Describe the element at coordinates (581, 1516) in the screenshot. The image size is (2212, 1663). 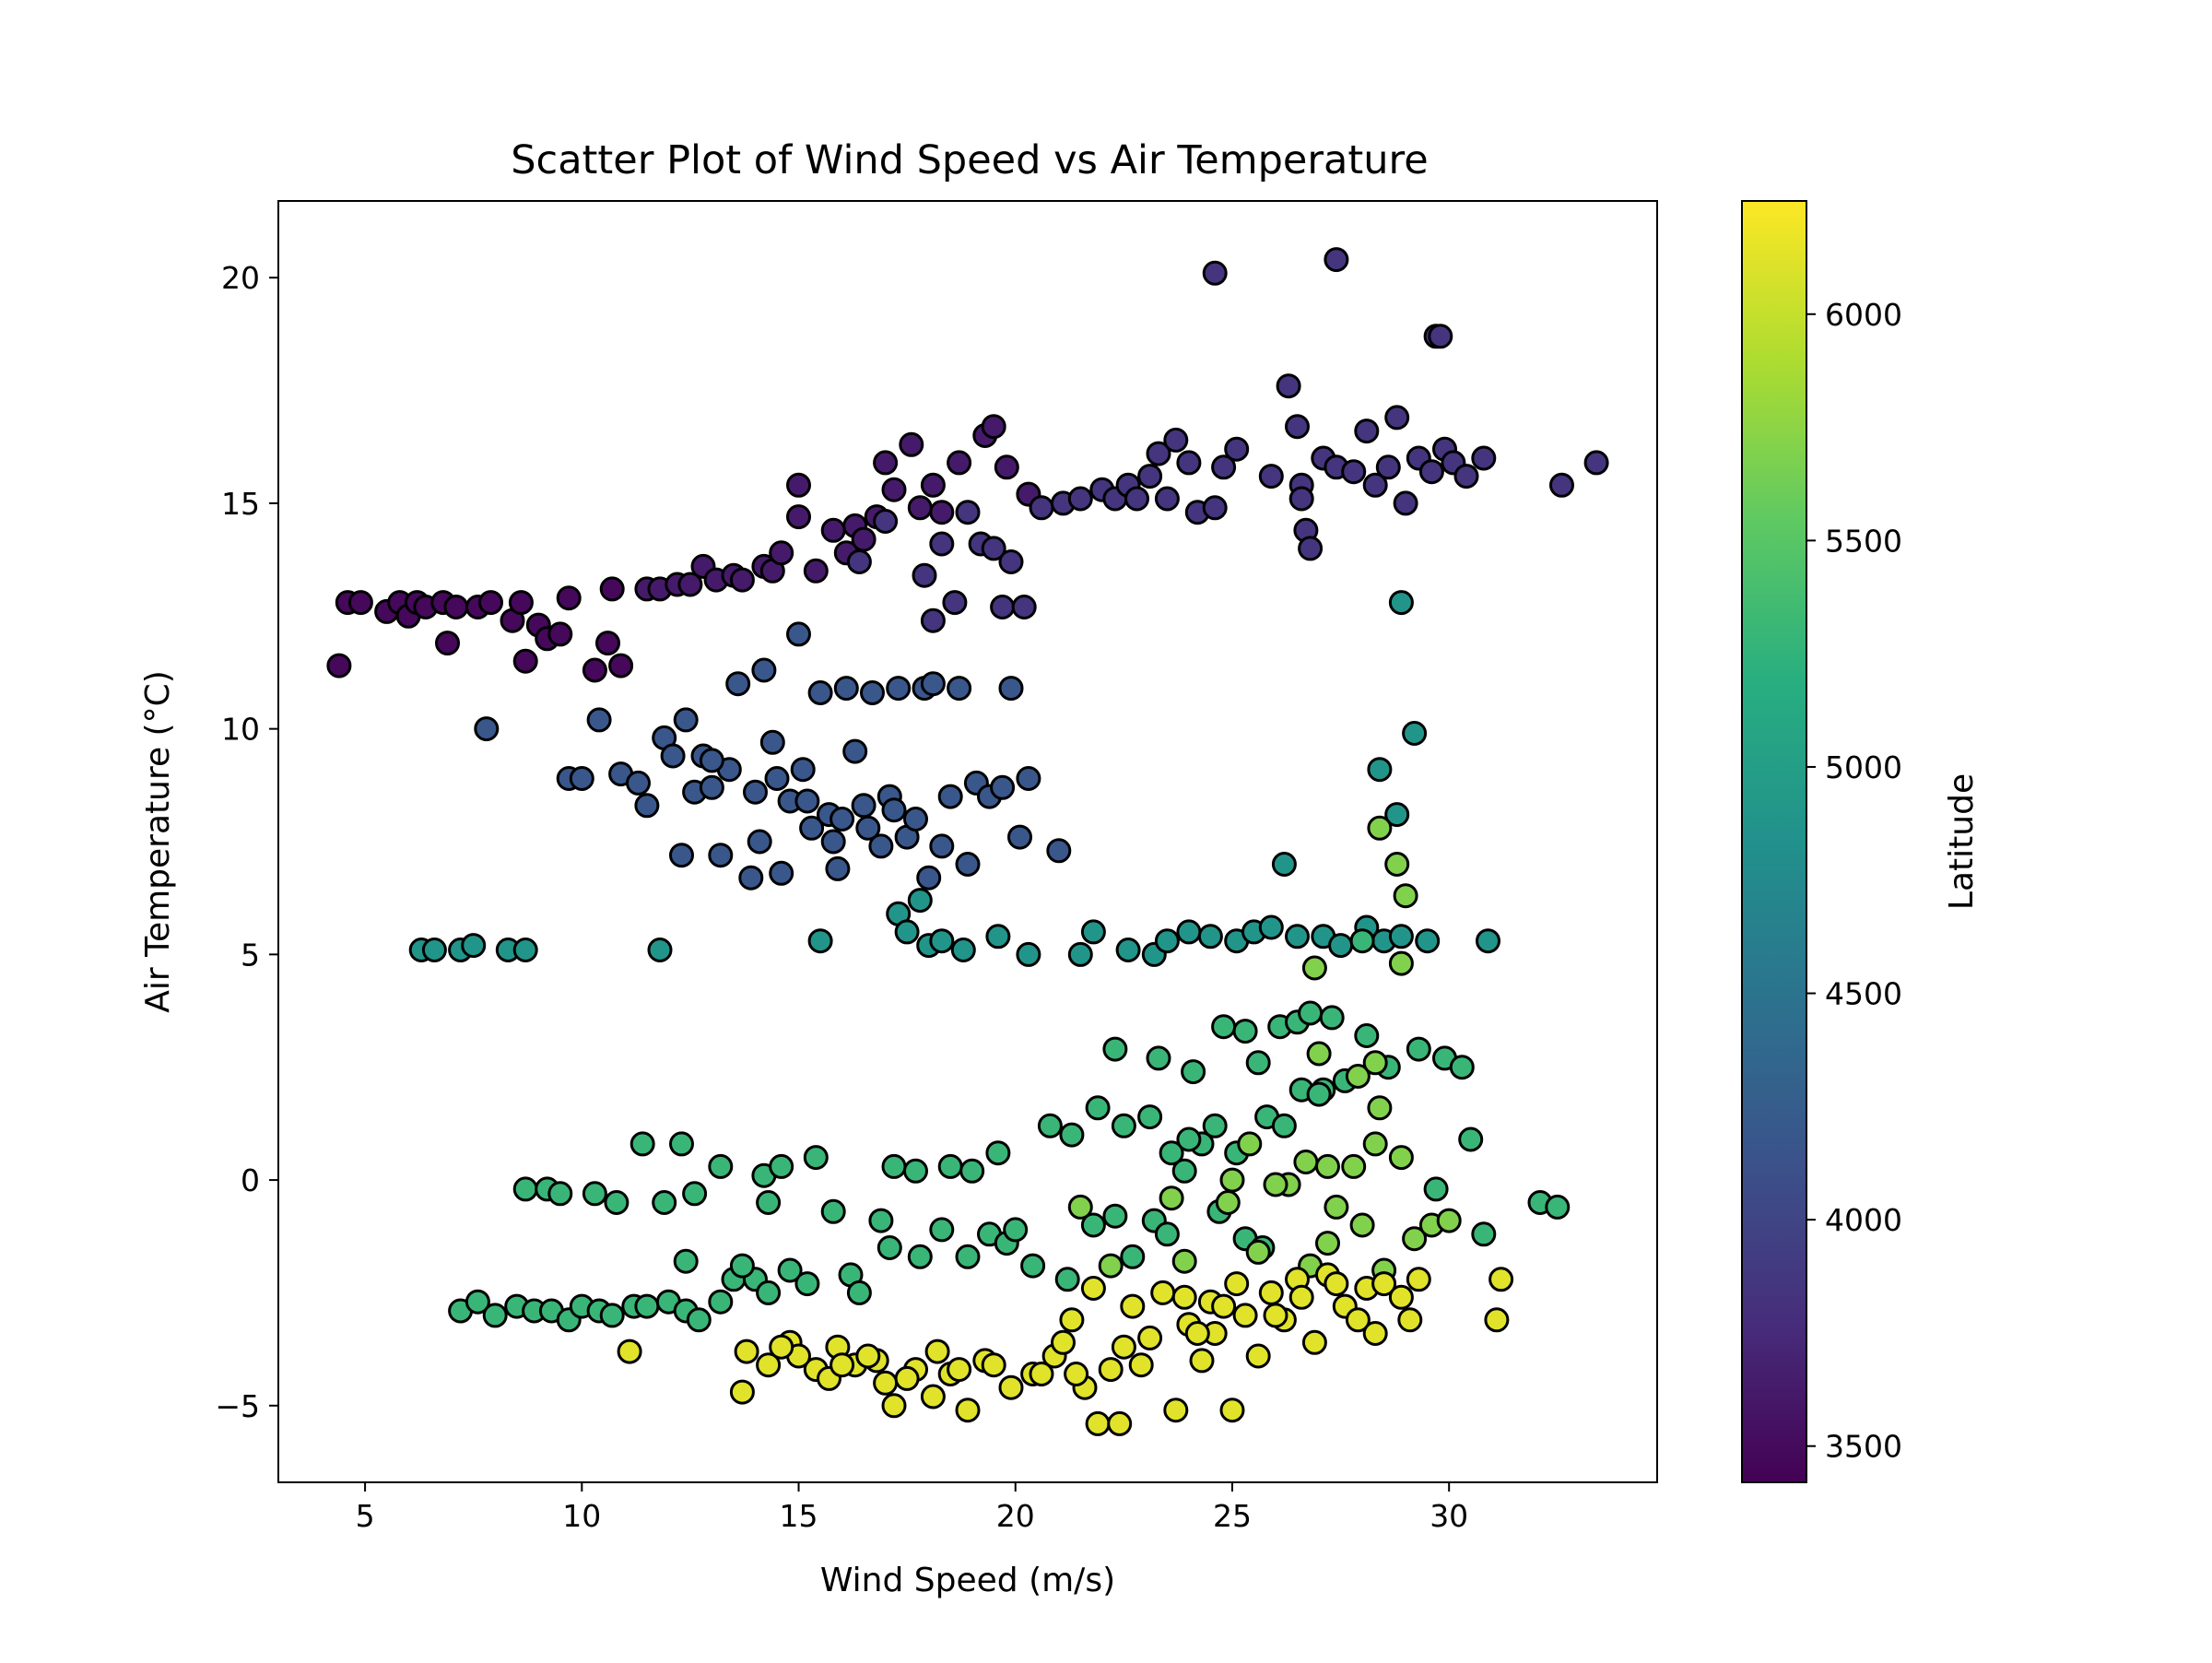
I see `x-tick-label: 10` at that location.